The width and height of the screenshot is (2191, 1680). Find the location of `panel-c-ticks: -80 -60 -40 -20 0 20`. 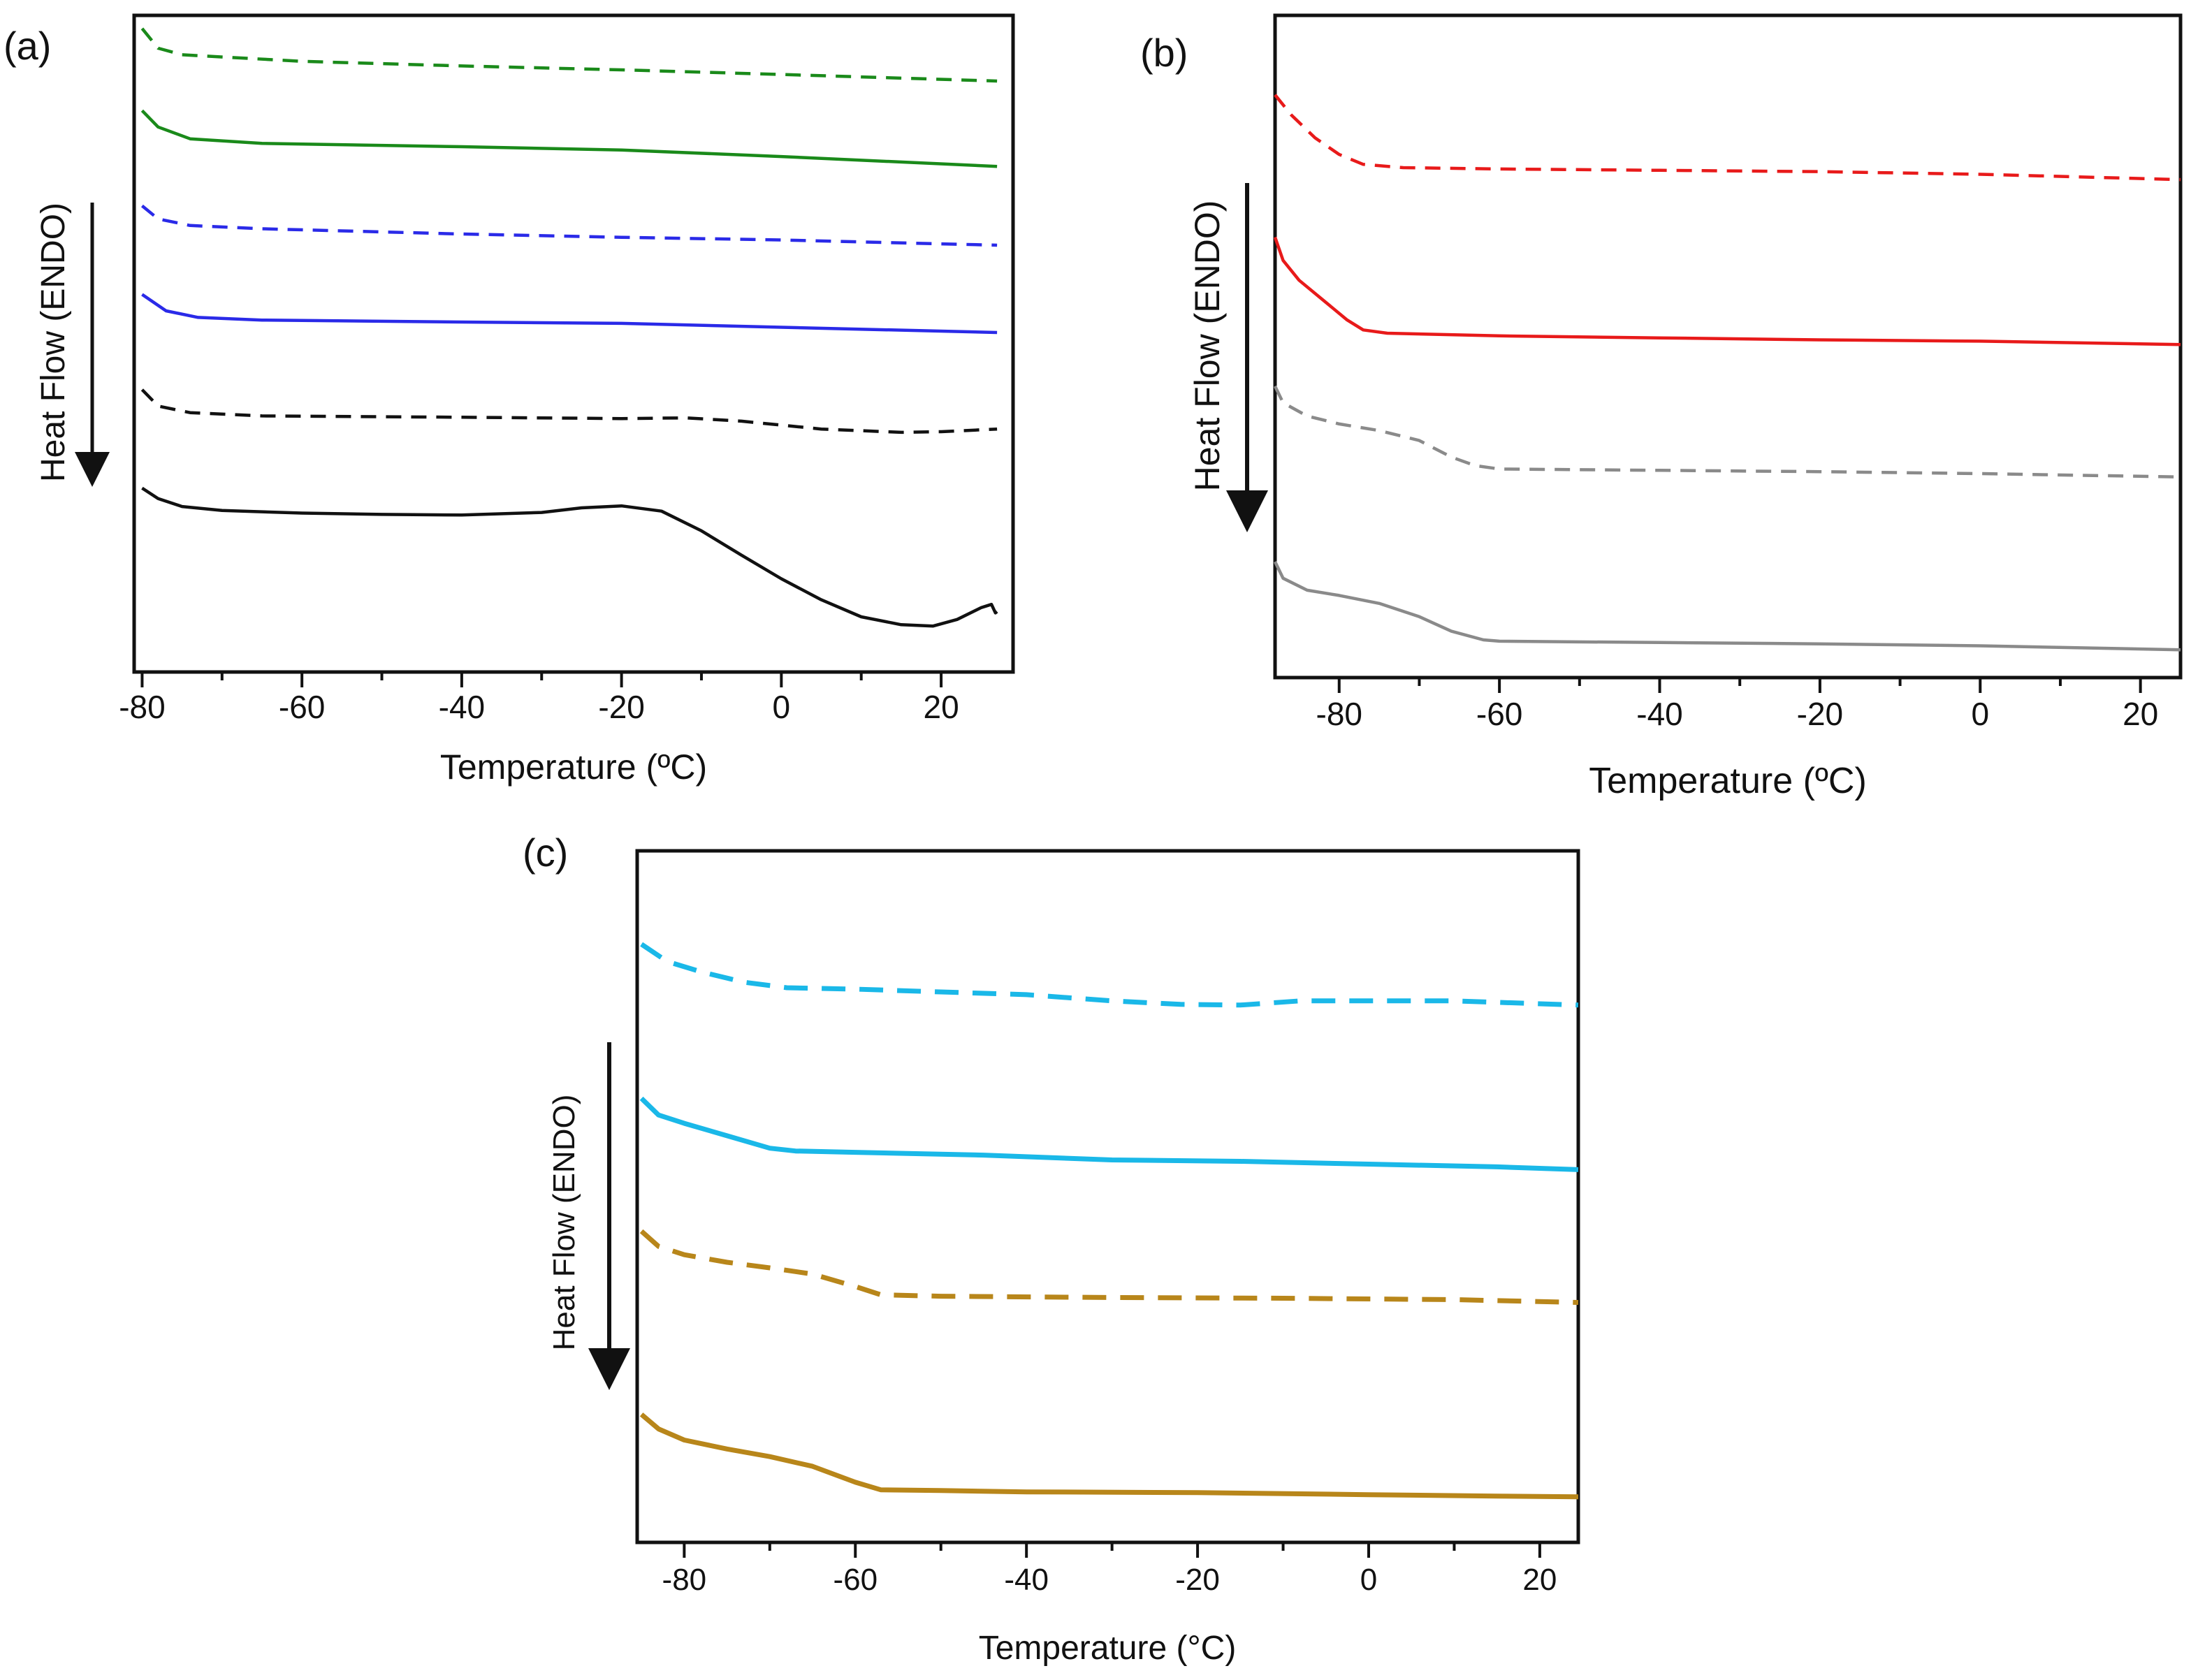

panel-c-ticks: -80 -60 -40 -20 0 20 is located at coordinates (1109, 1569).